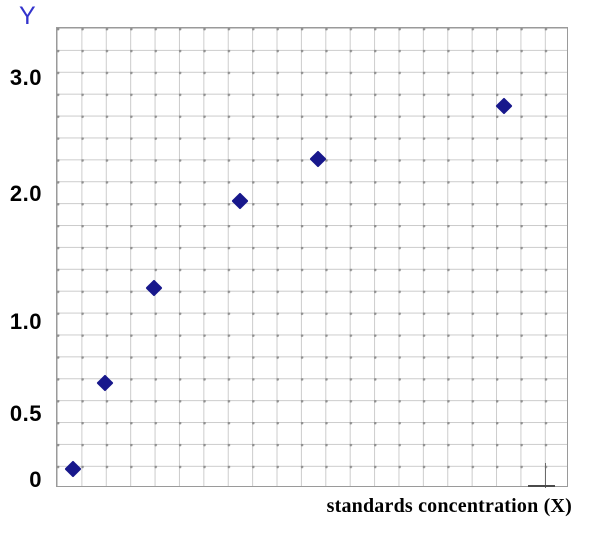 This screenshot has width=600, height=542. I want to click on y-axis-title: Y, so click(27, 16).